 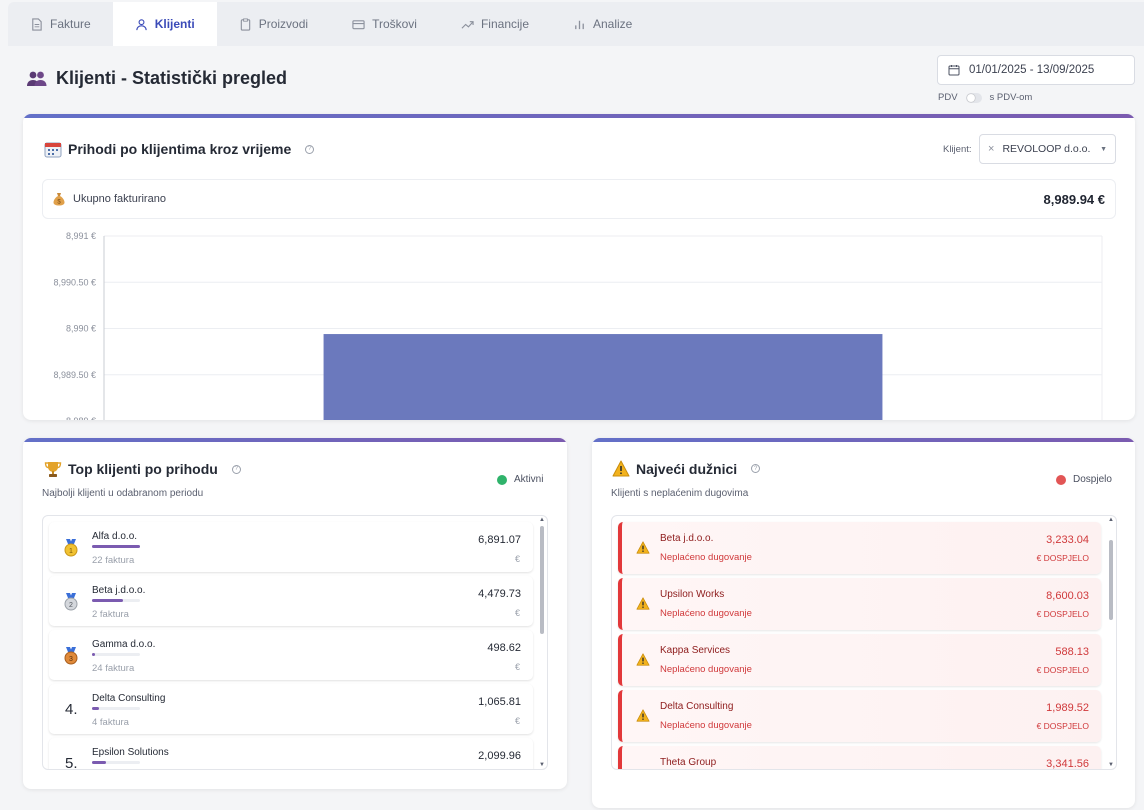 What do you see at coordinates (613, 24) in the screenshot?
I see `tab-label: Analize` at bounding box center [613, 24].